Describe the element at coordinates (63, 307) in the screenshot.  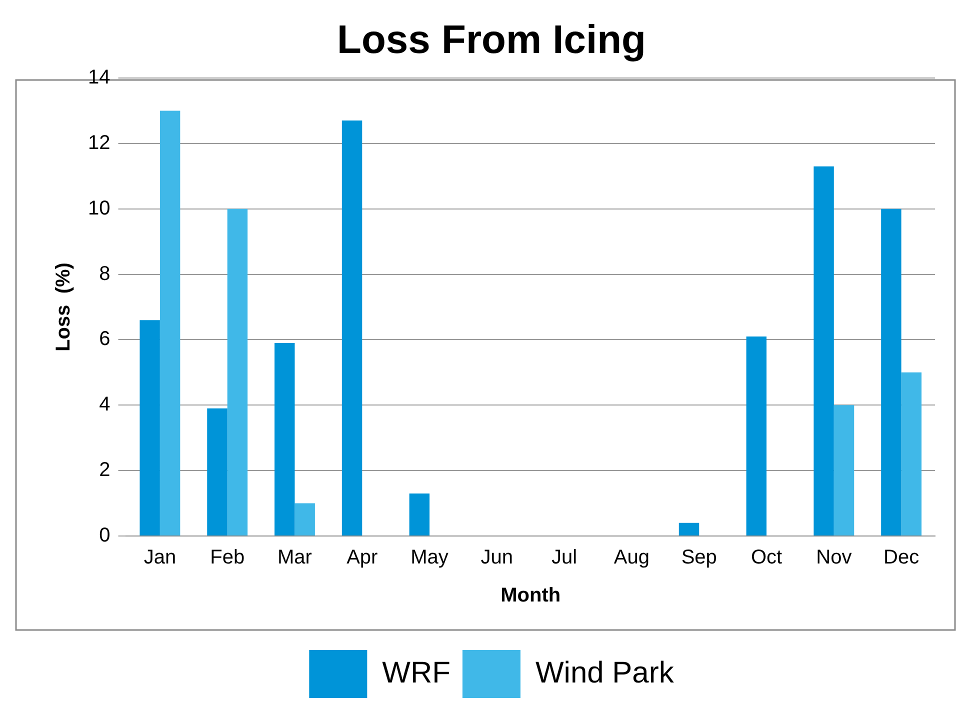
I see `y-axis-title: Loss (%)` at that location.